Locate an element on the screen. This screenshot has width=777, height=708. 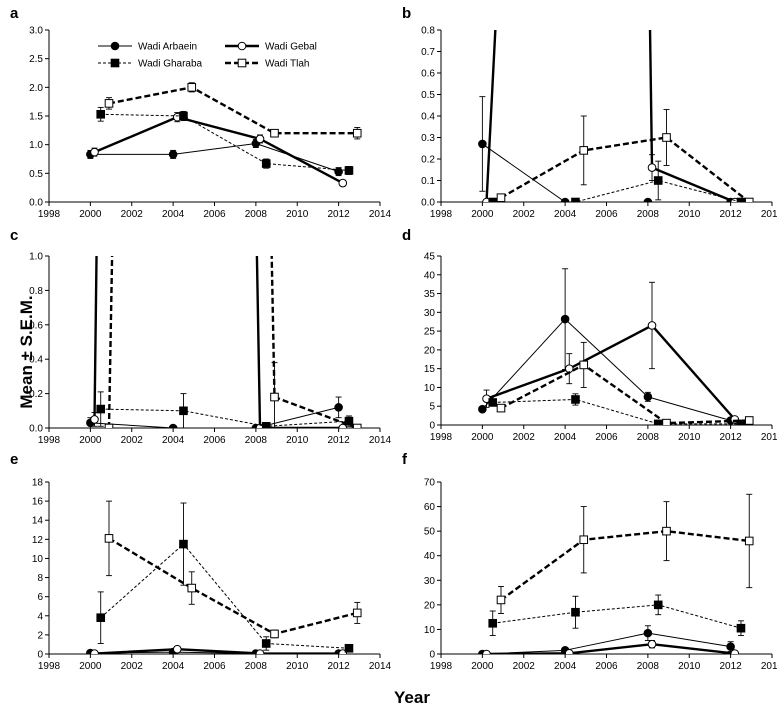
y-tick-label: 45 is located at coordinates (430, 257).